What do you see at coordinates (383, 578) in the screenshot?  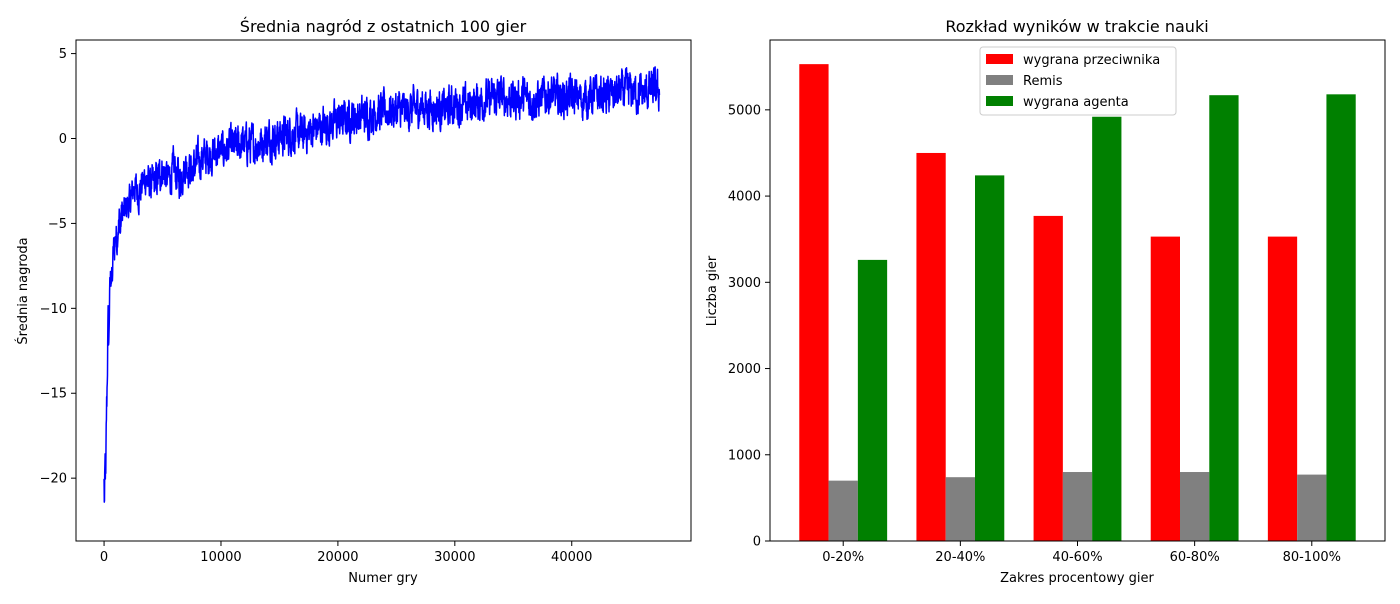 I see `chart1-x-axis-label: Numer gry` at bounding box center [383, 578].